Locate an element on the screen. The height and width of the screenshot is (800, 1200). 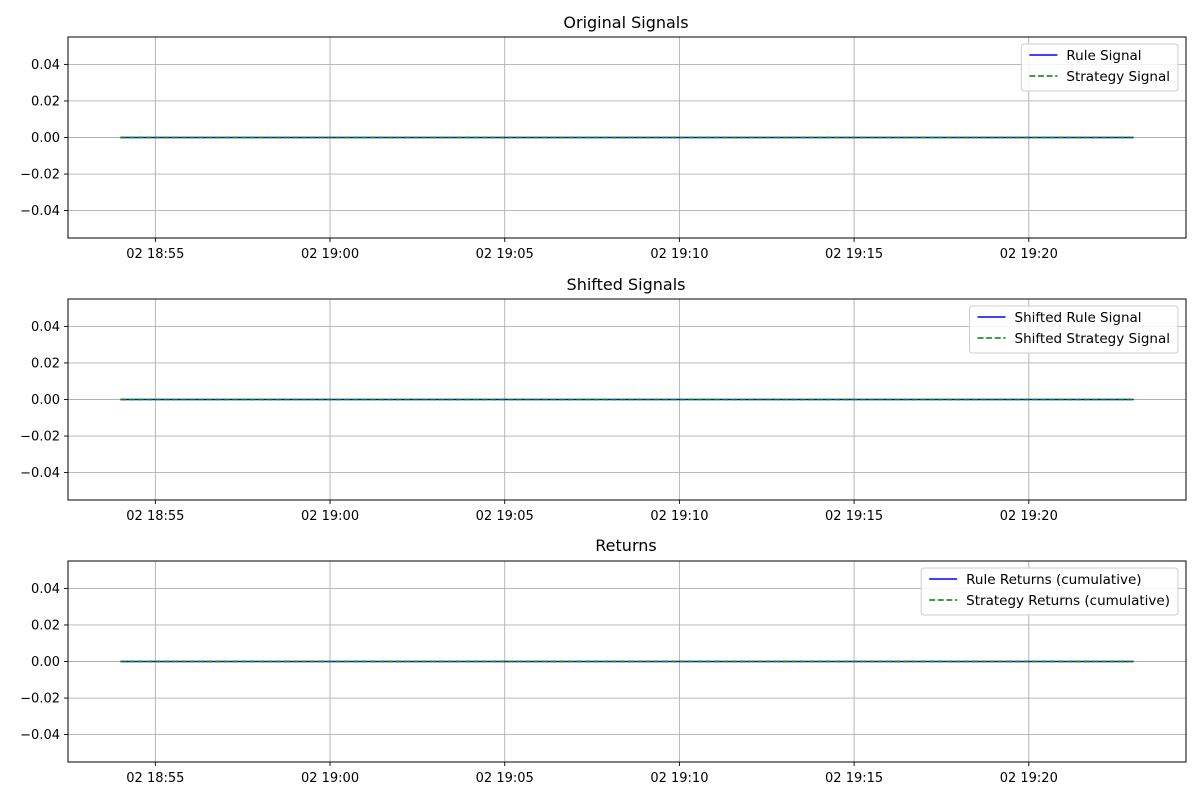
chart-title: Original Signals is located at coordinates (625, 22).